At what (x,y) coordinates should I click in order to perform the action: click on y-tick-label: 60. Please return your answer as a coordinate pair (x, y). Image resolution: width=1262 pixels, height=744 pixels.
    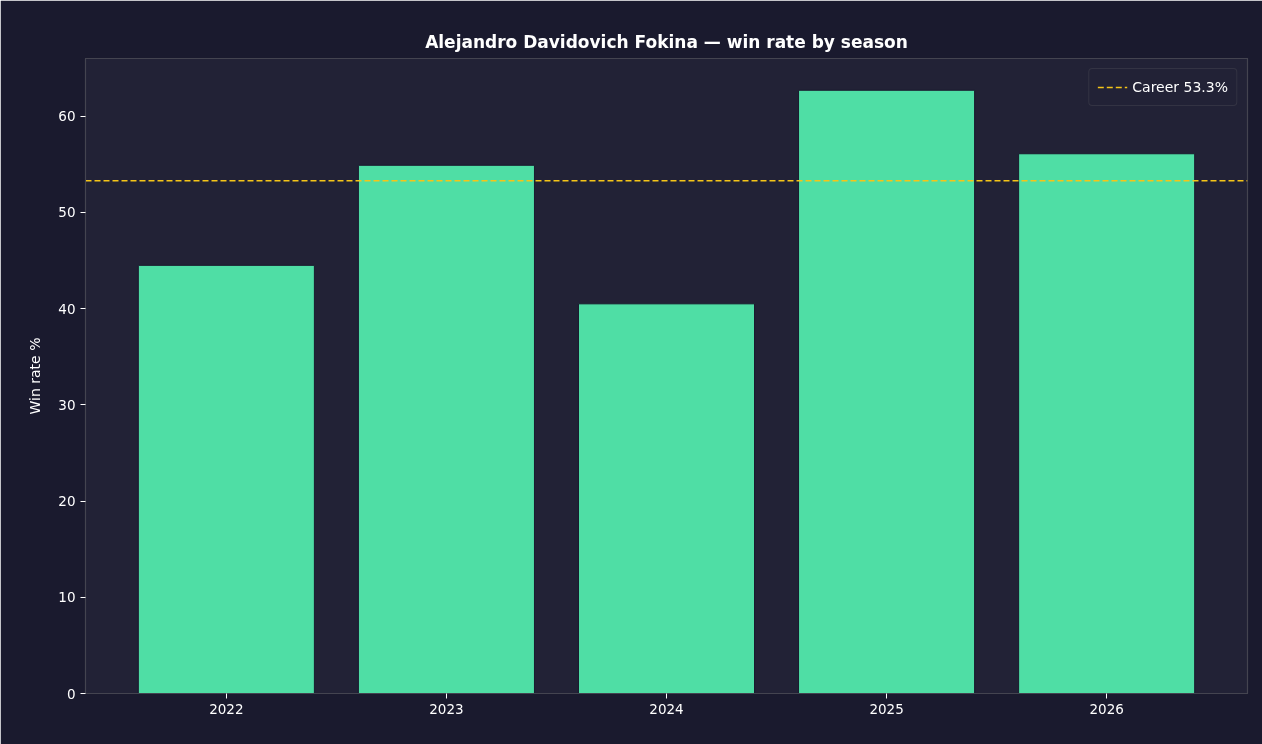
    Looking at the image, I should click on (67, 116).